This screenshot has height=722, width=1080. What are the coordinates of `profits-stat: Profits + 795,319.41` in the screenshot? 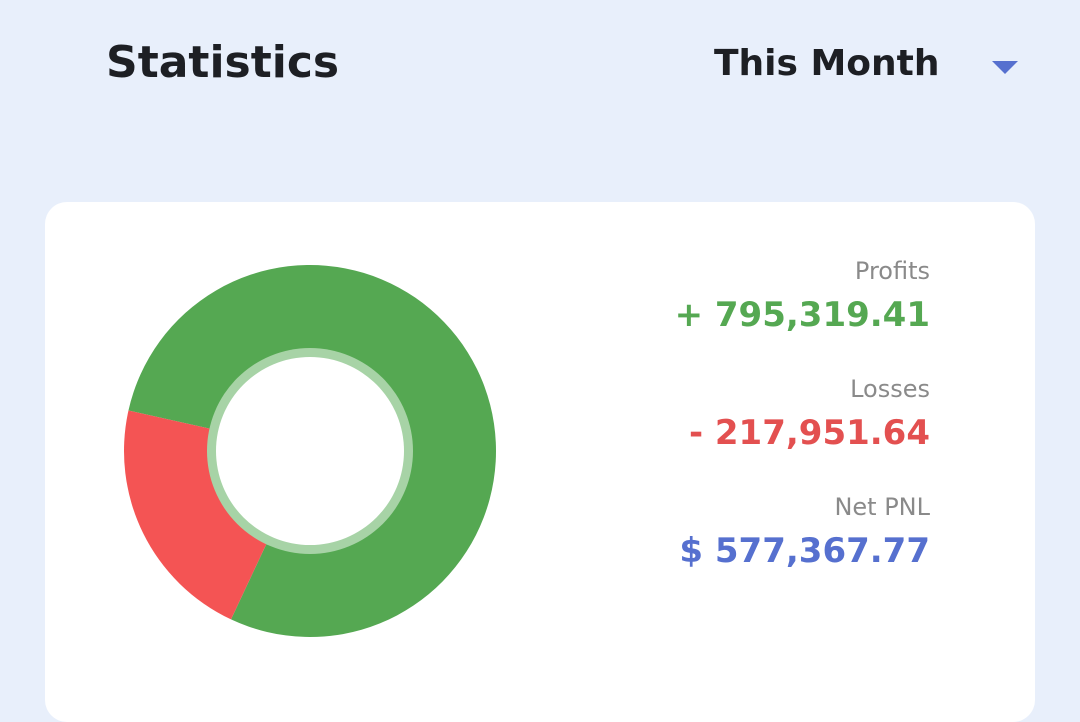 It's located at (802, 298).